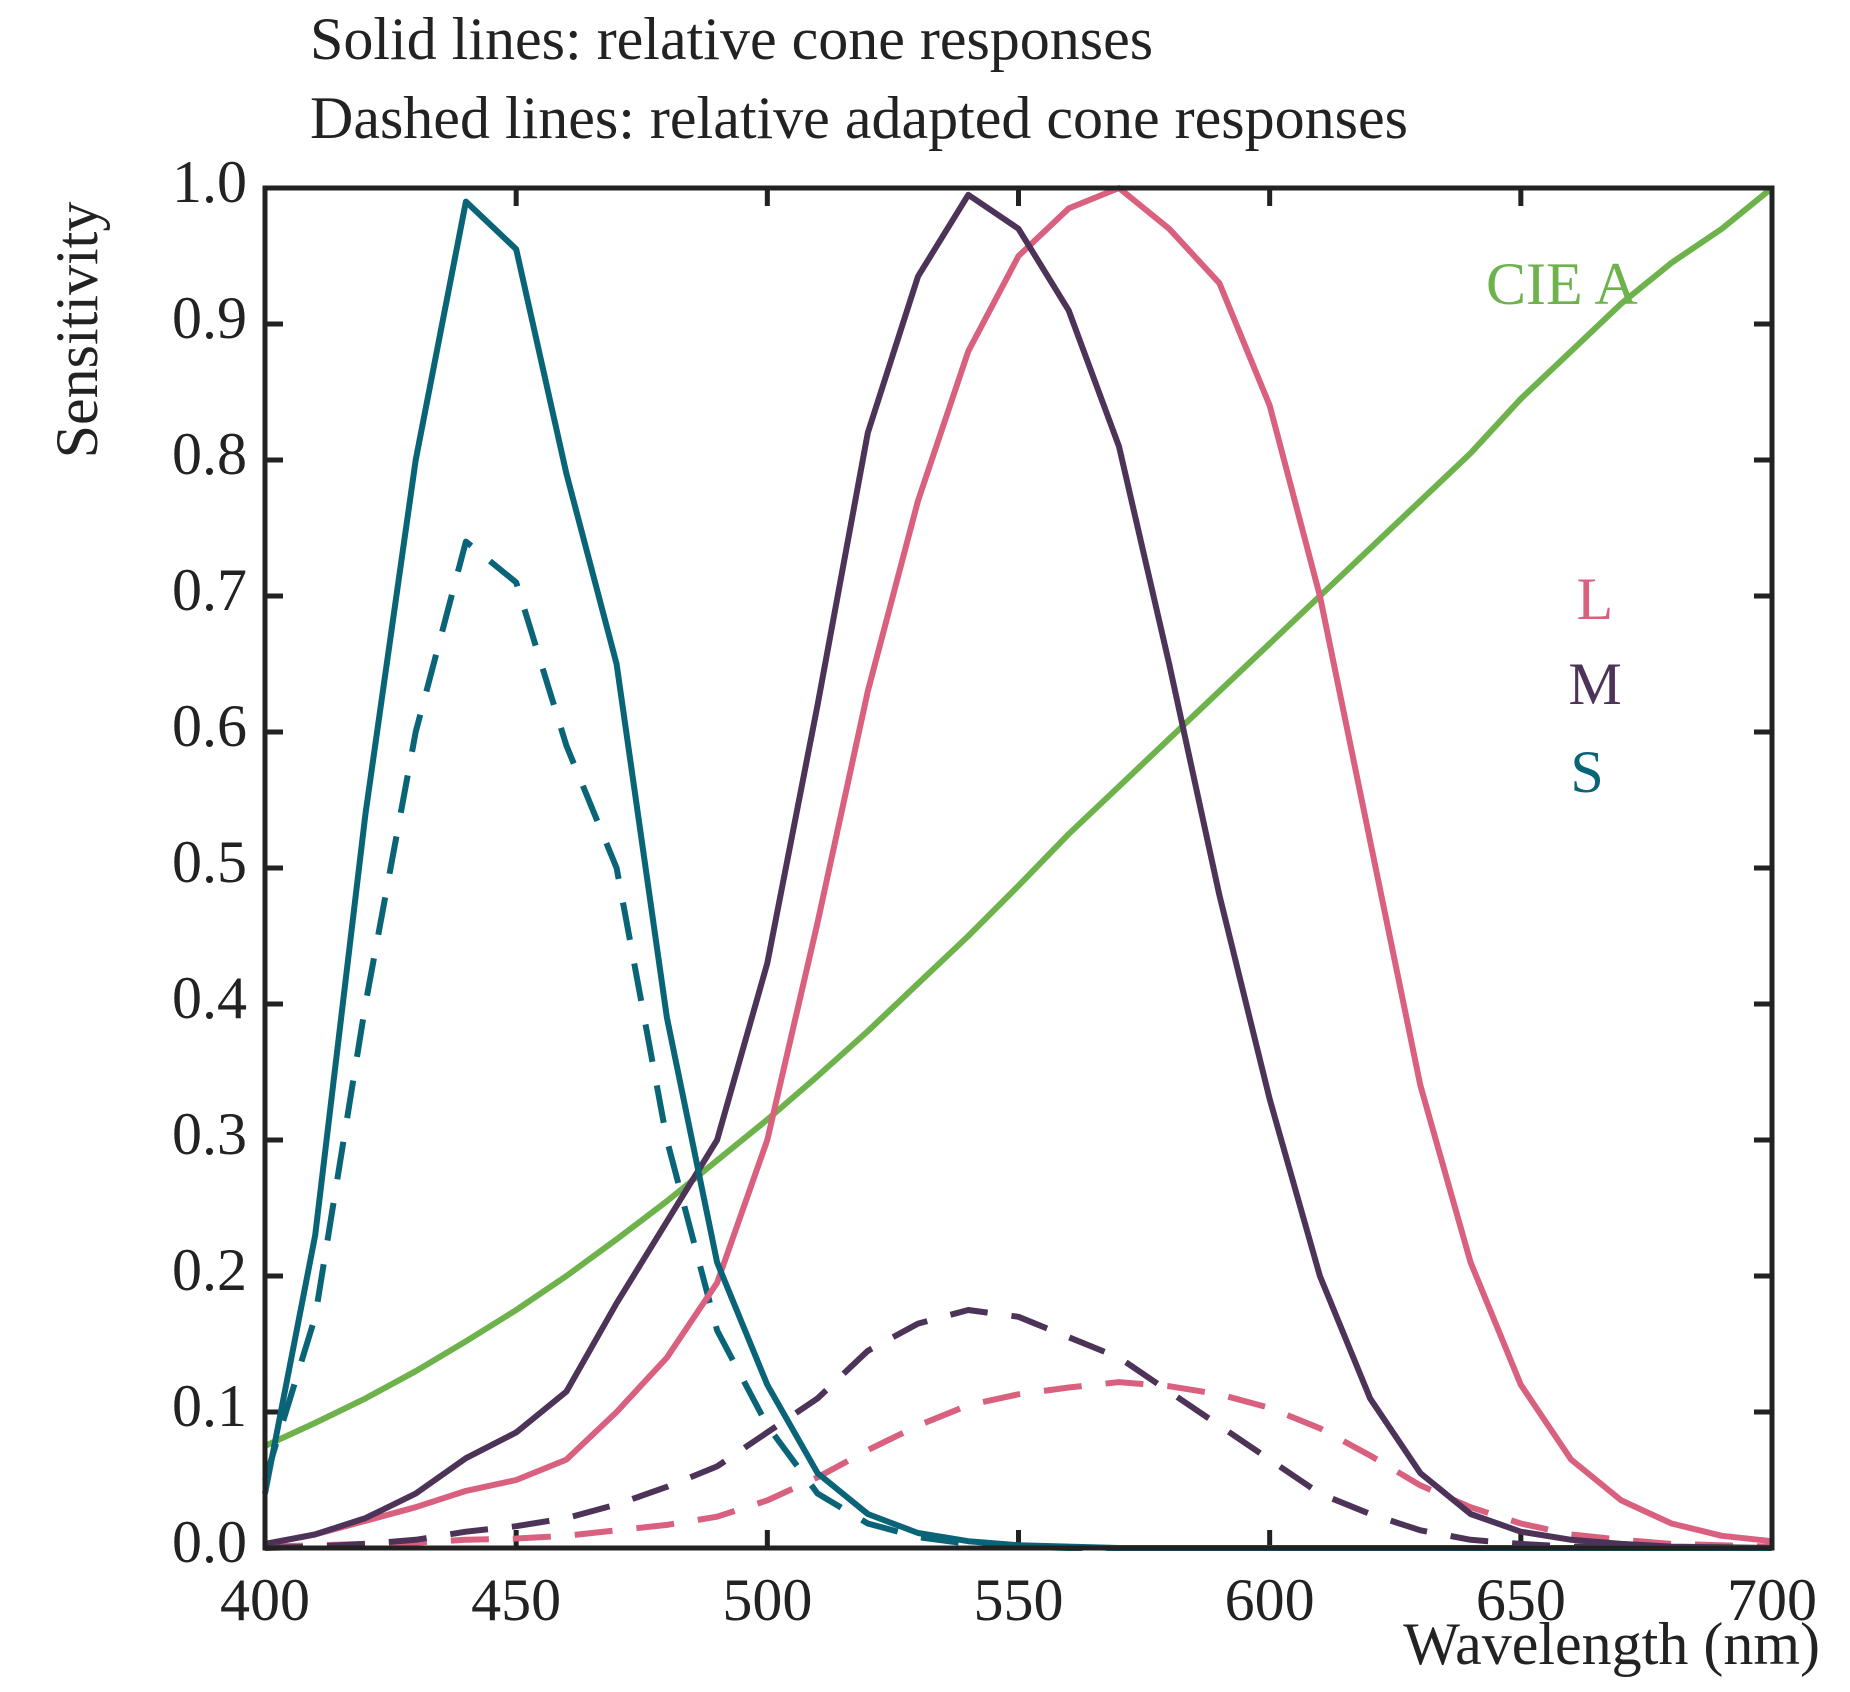  Describe the element at coordinates (209, 726) in the screenshot. I see `y-tick-label: 0.6` at that location.